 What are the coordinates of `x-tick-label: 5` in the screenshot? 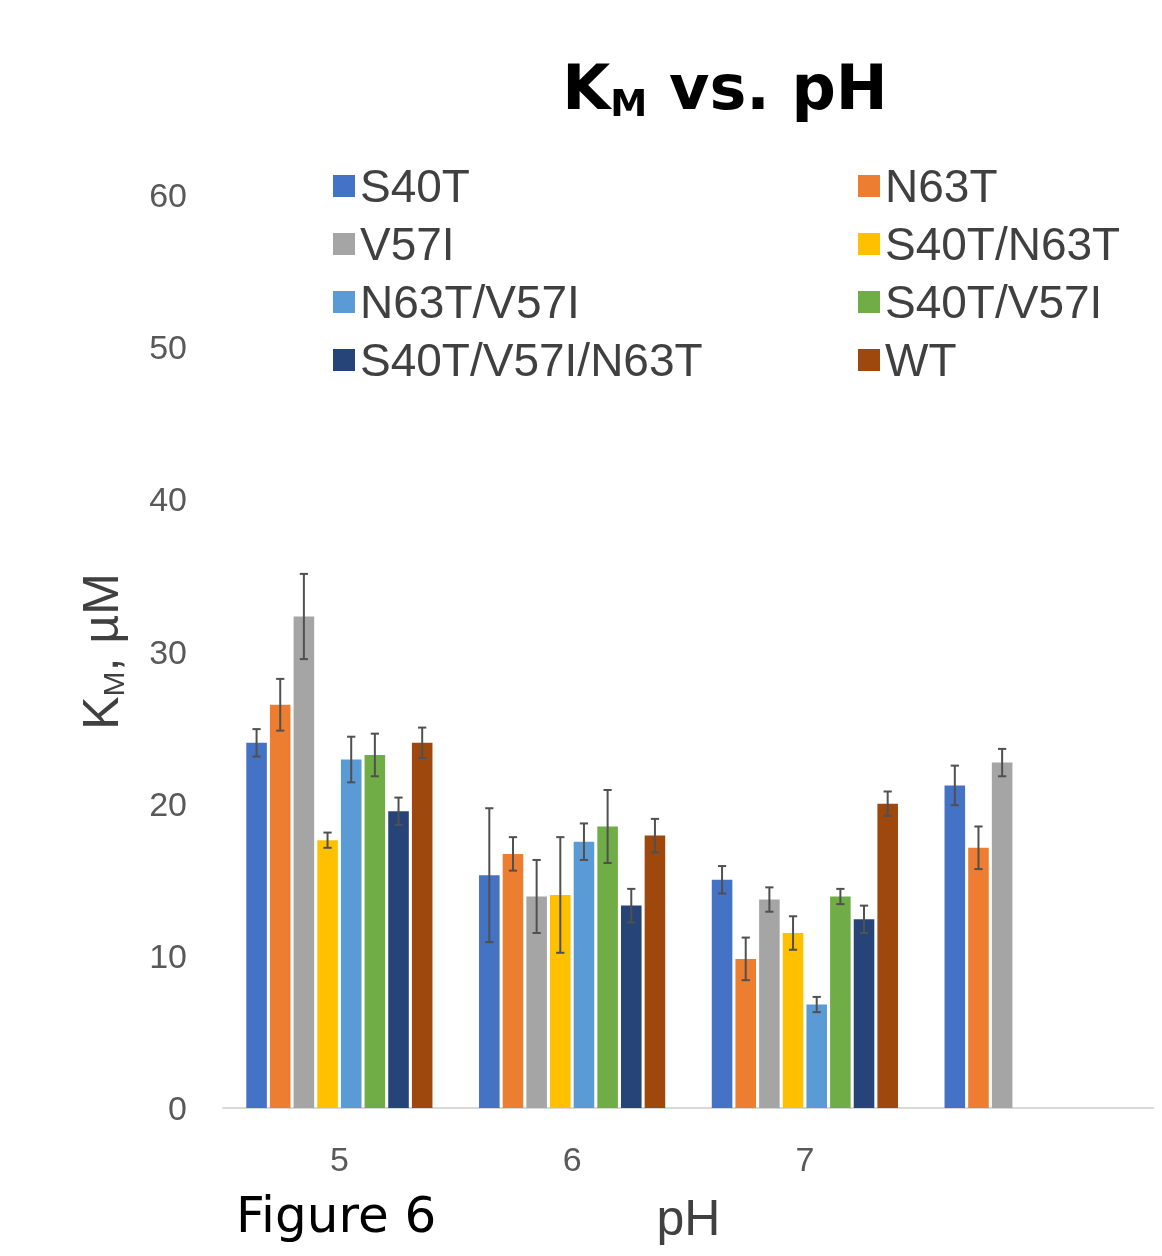 It's located at (339, 1159).